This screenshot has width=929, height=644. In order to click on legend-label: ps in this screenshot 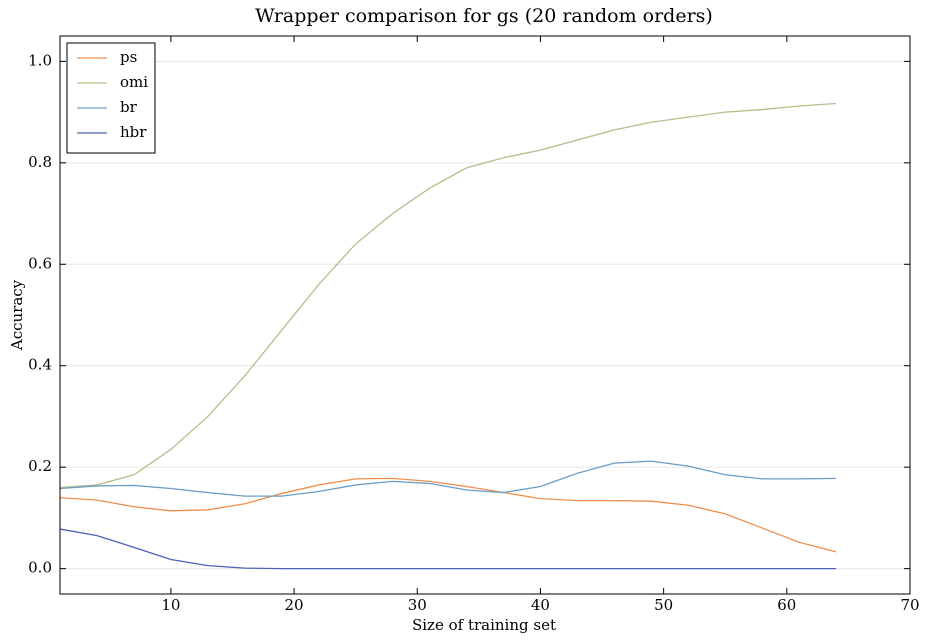, I will do `click(128, 57)`.